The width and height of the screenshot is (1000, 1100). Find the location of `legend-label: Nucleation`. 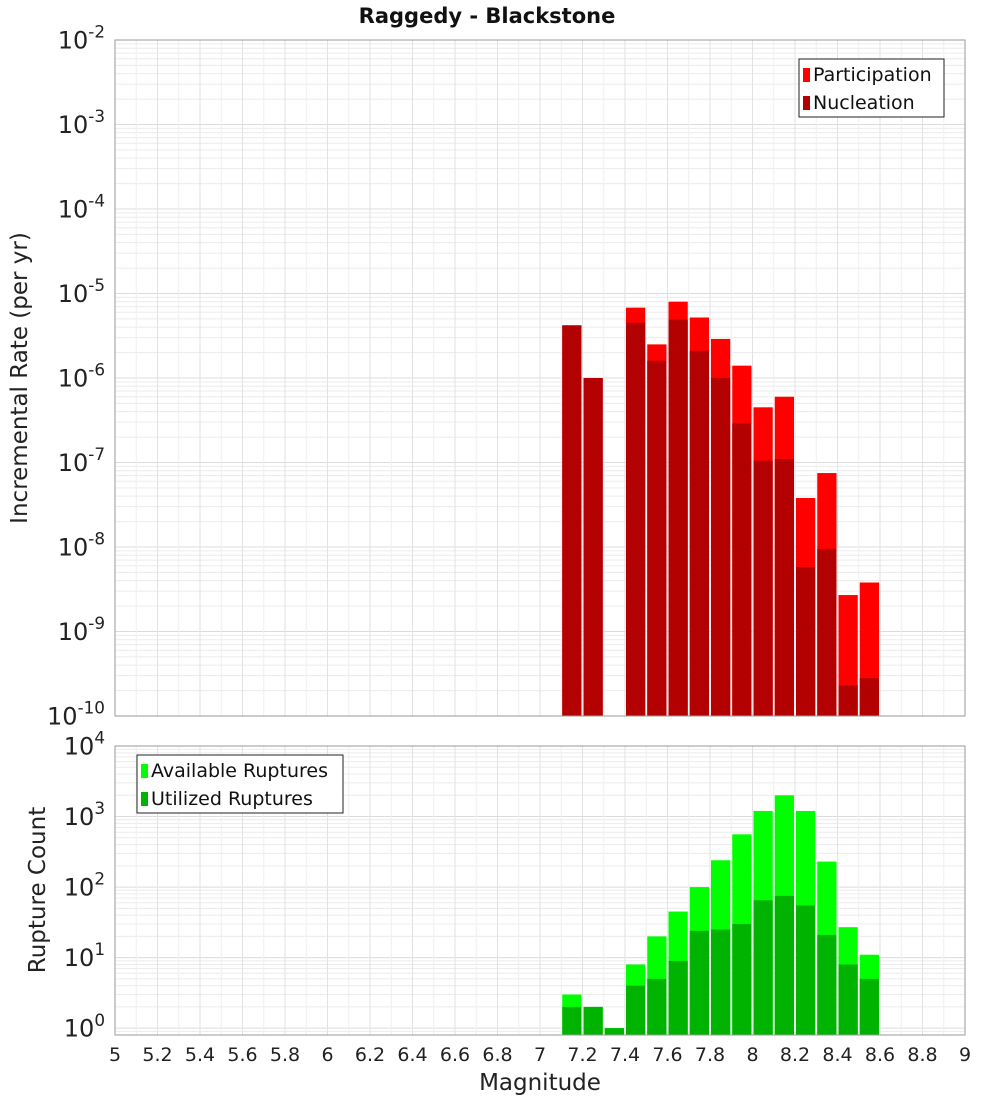

legend-label: Nucleation is located at coordinates (864, 103).